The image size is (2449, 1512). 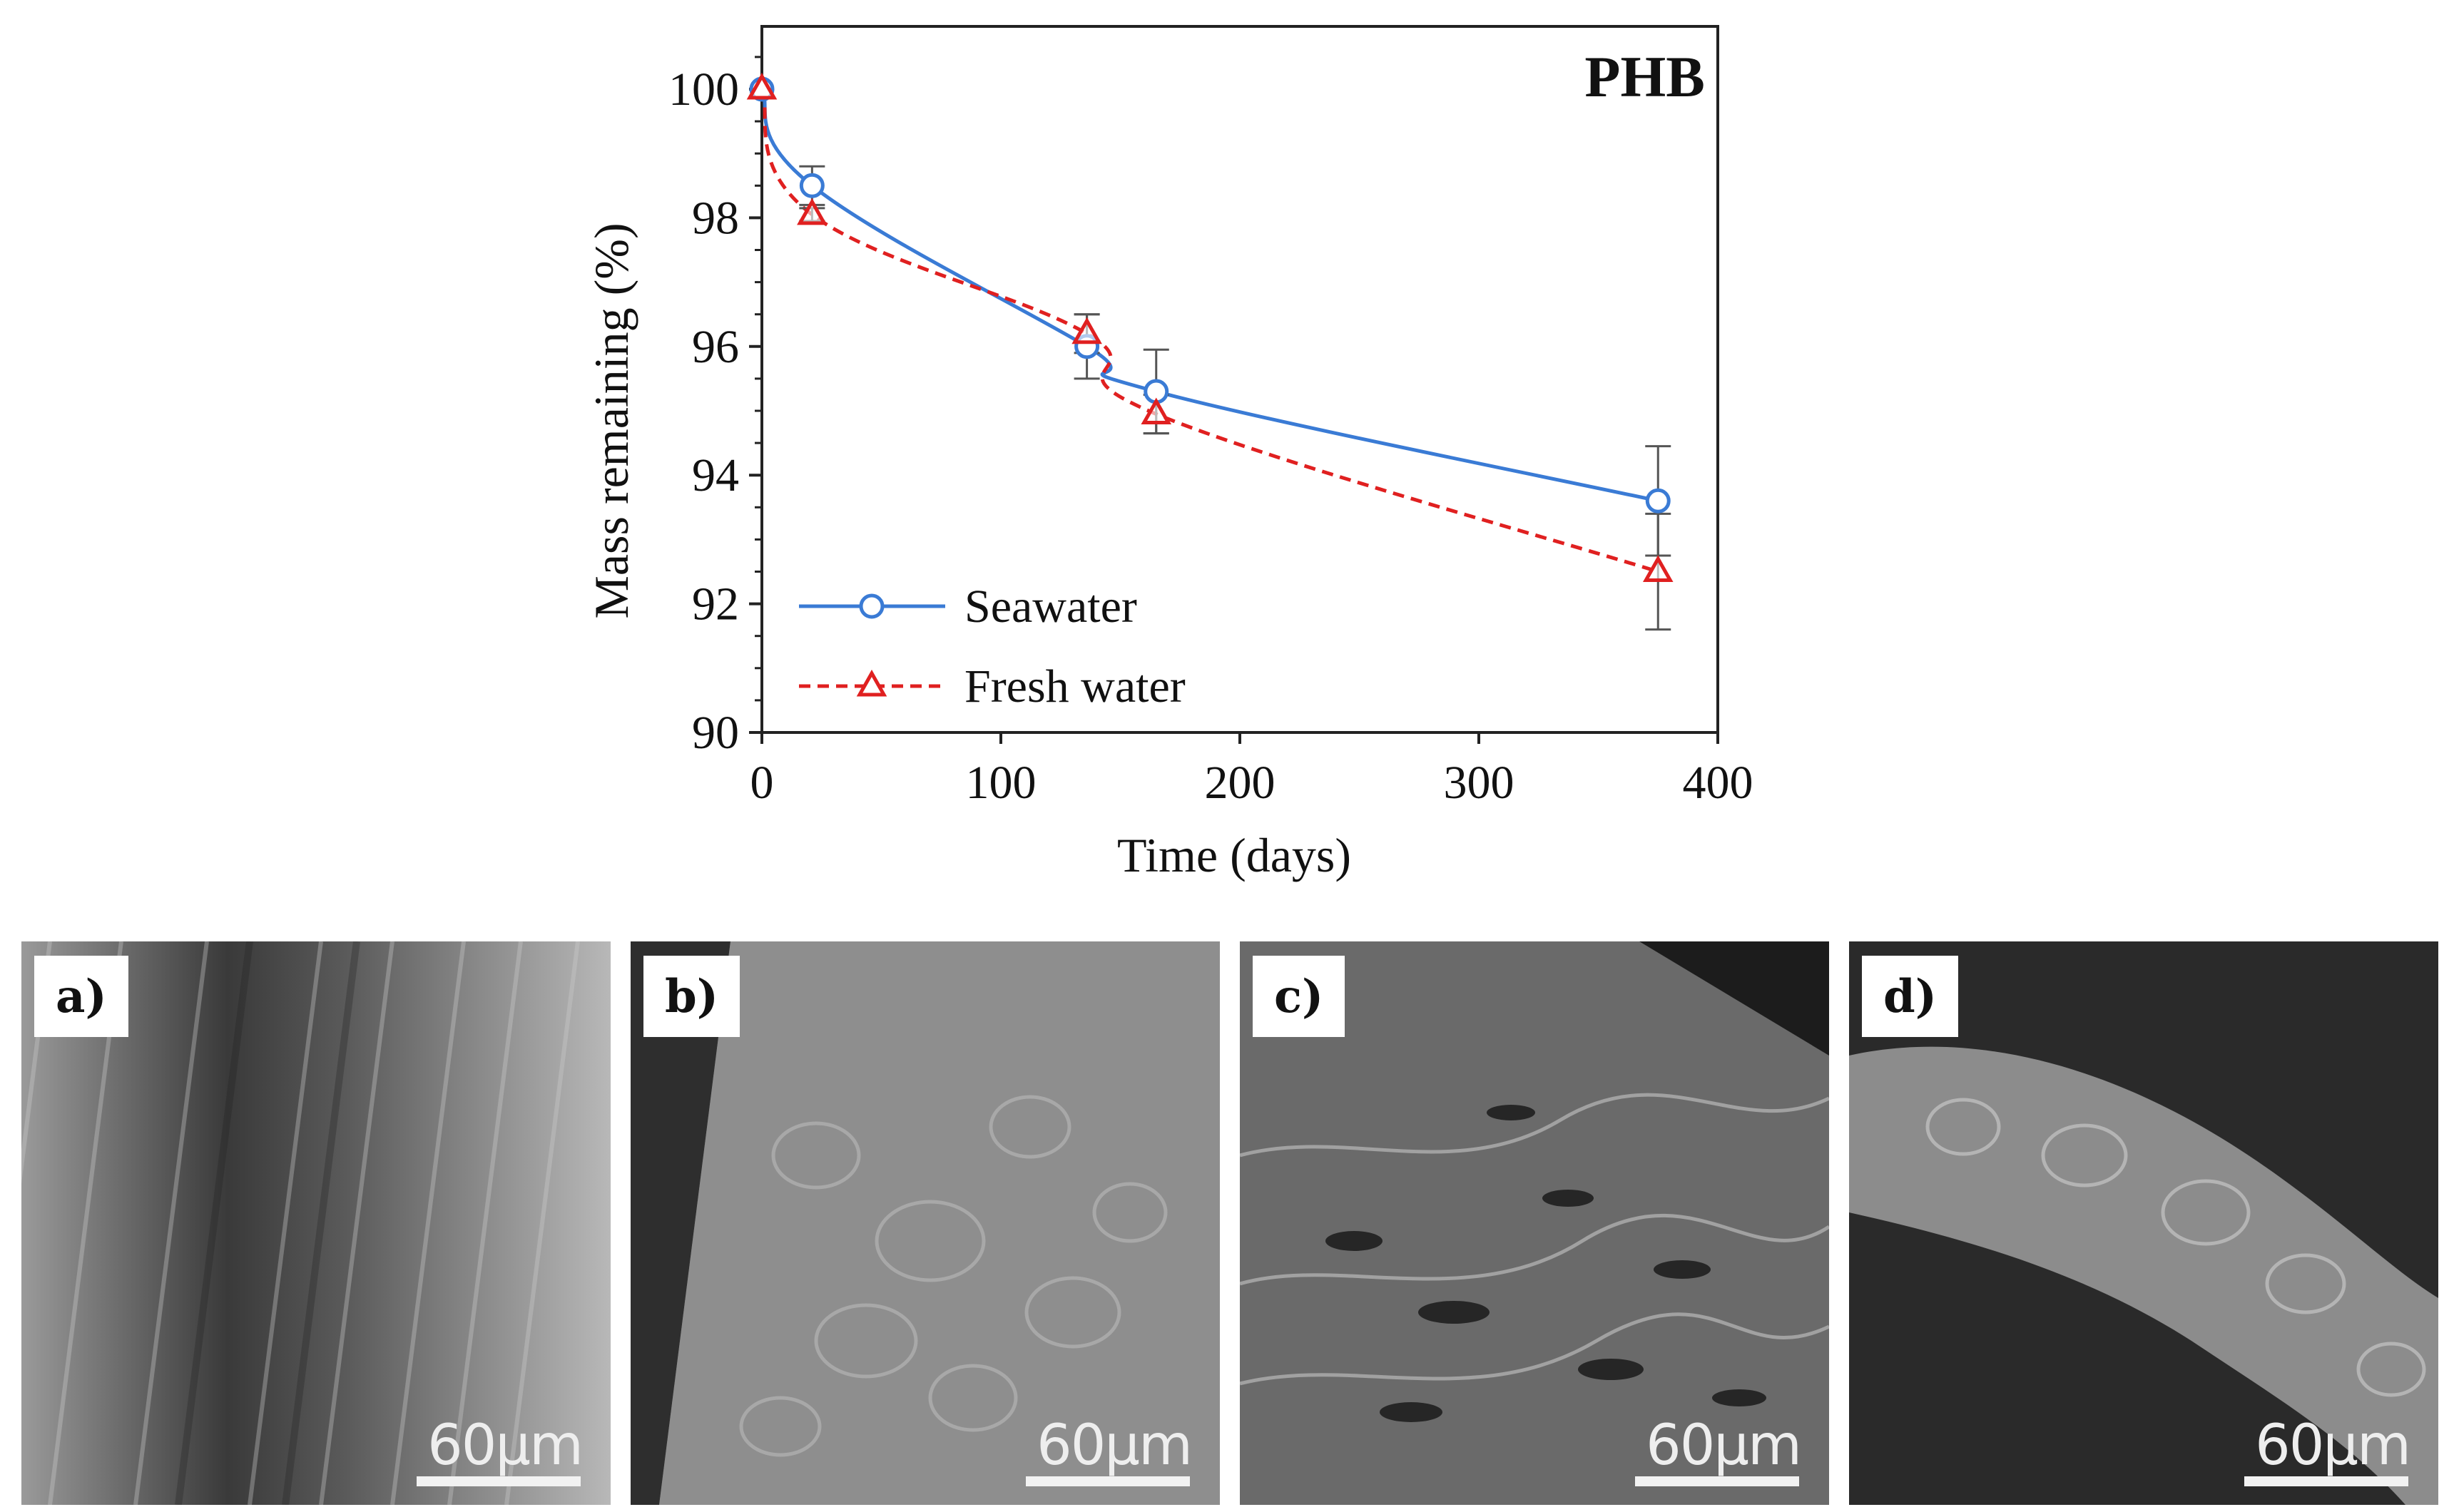 What do you see at coordinates (1718, 783) in the screenshot?
I see `x-tick-label-400: 400` at bounding box center [1718, 783].